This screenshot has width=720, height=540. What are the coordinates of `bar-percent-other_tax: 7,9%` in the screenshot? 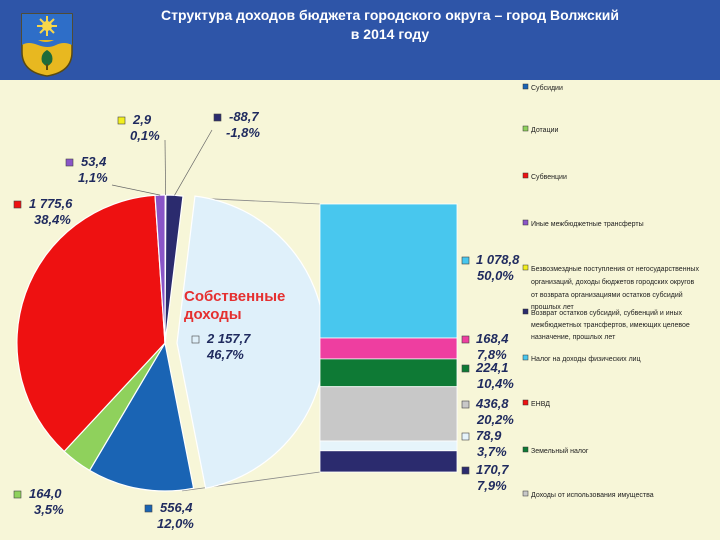 It's located at (492, 485).